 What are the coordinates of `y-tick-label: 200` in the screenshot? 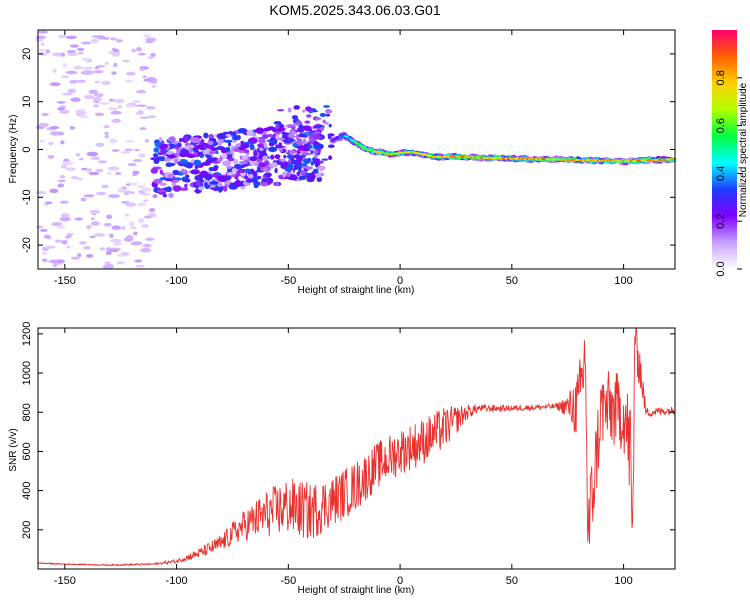 It's located at (27, 530).